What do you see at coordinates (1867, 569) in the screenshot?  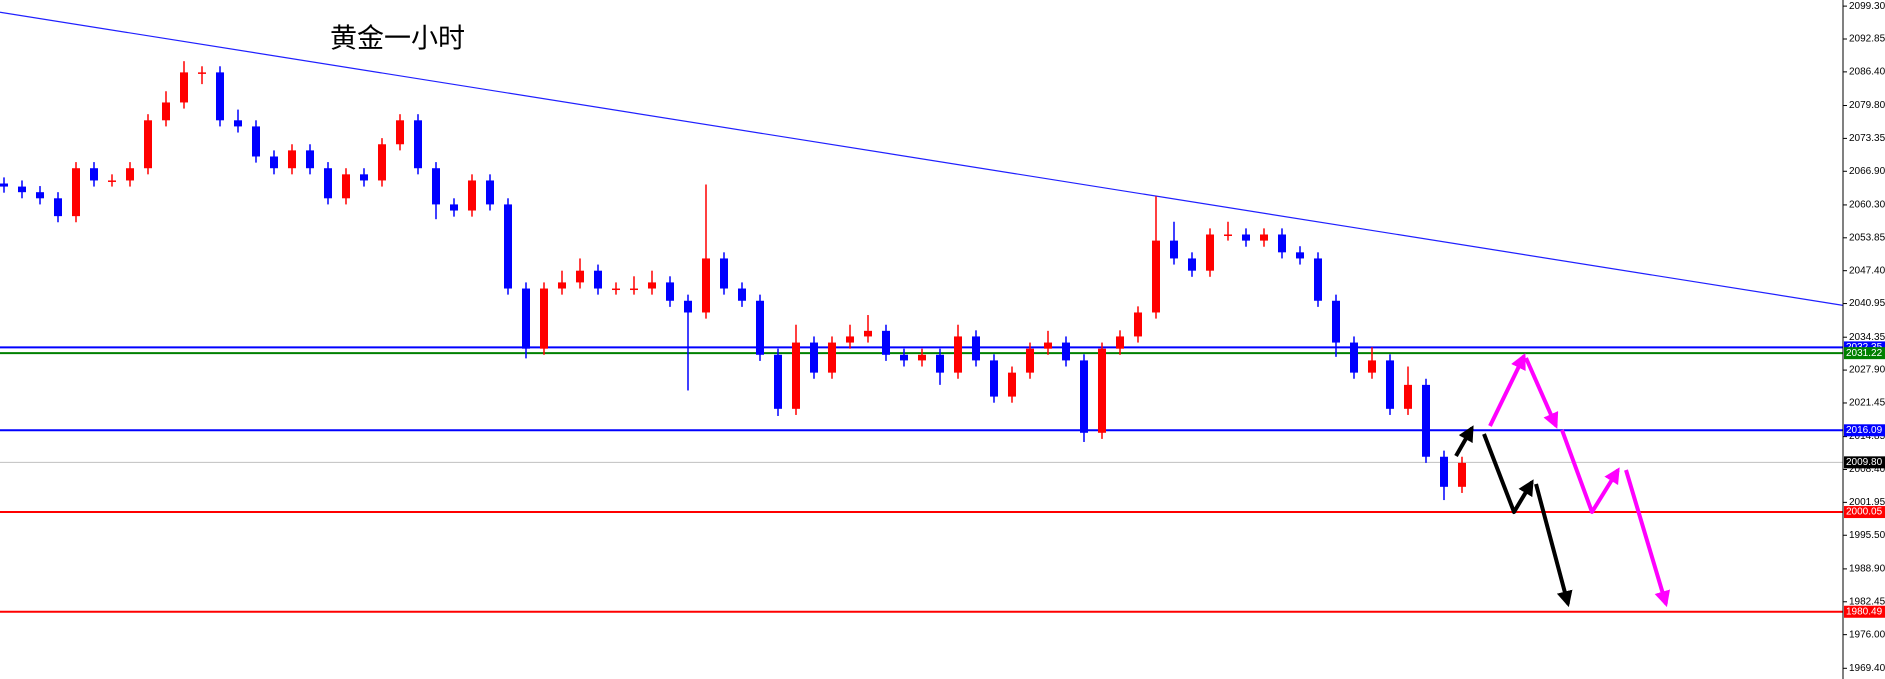 I see `y-tick-label: 1988.90` at bounding box center [1867, 569].